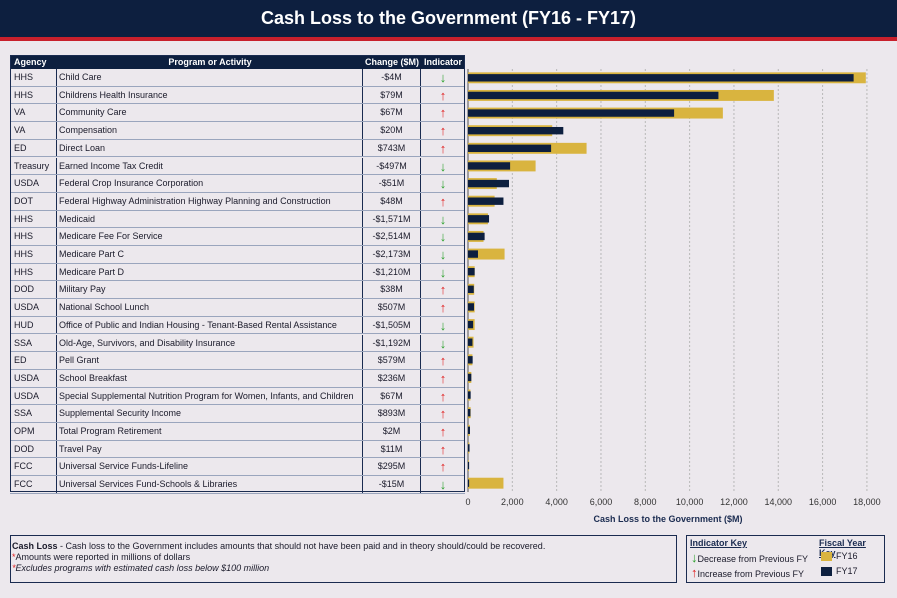 This screenshot has height=598, width=897. What do you see at coordinates (210, 62) in the screenshot?
I see `header-program: Program or Activity` at bounding box center [210, 62].